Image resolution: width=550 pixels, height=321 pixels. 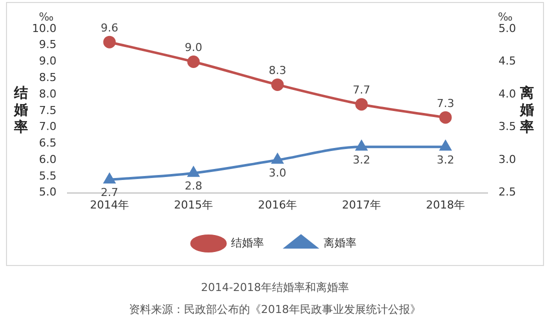 What do you see at coordinates (507, 159) in the screenshot?
I see `y2-tick-label: 3.0` at bounding box center [507, 159].